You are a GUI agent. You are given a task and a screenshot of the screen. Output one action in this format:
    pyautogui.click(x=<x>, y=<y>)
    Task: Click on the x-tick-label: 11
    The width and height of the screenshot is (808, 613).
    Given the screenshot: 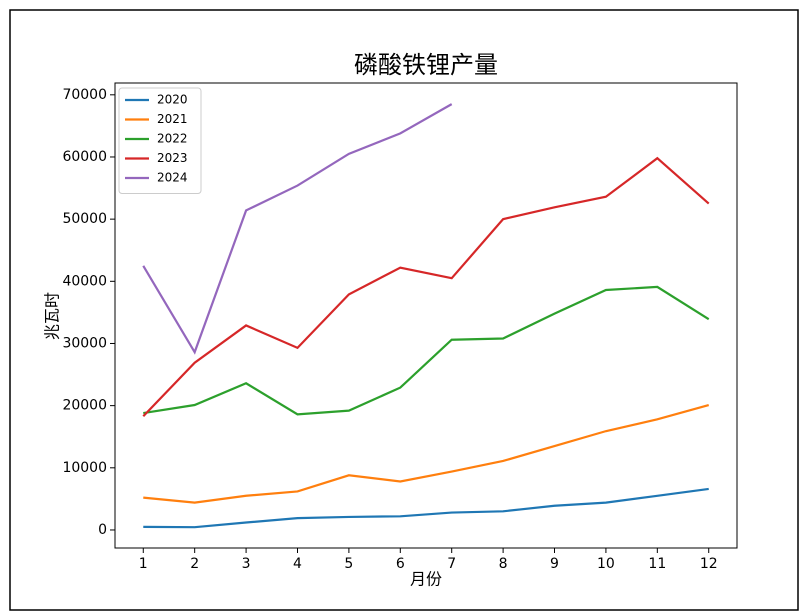 What is the action you would take?
    pyautogui.click(x=657, y=564)
    